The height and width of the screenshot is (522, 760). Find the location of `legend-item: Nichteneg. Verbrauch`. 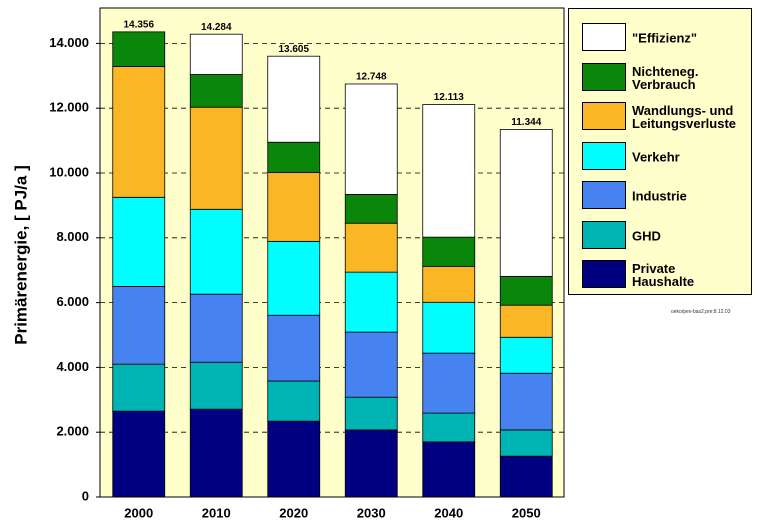

legend-item: Nichteneg. Verbrauch is located at coordinates (667, 77).